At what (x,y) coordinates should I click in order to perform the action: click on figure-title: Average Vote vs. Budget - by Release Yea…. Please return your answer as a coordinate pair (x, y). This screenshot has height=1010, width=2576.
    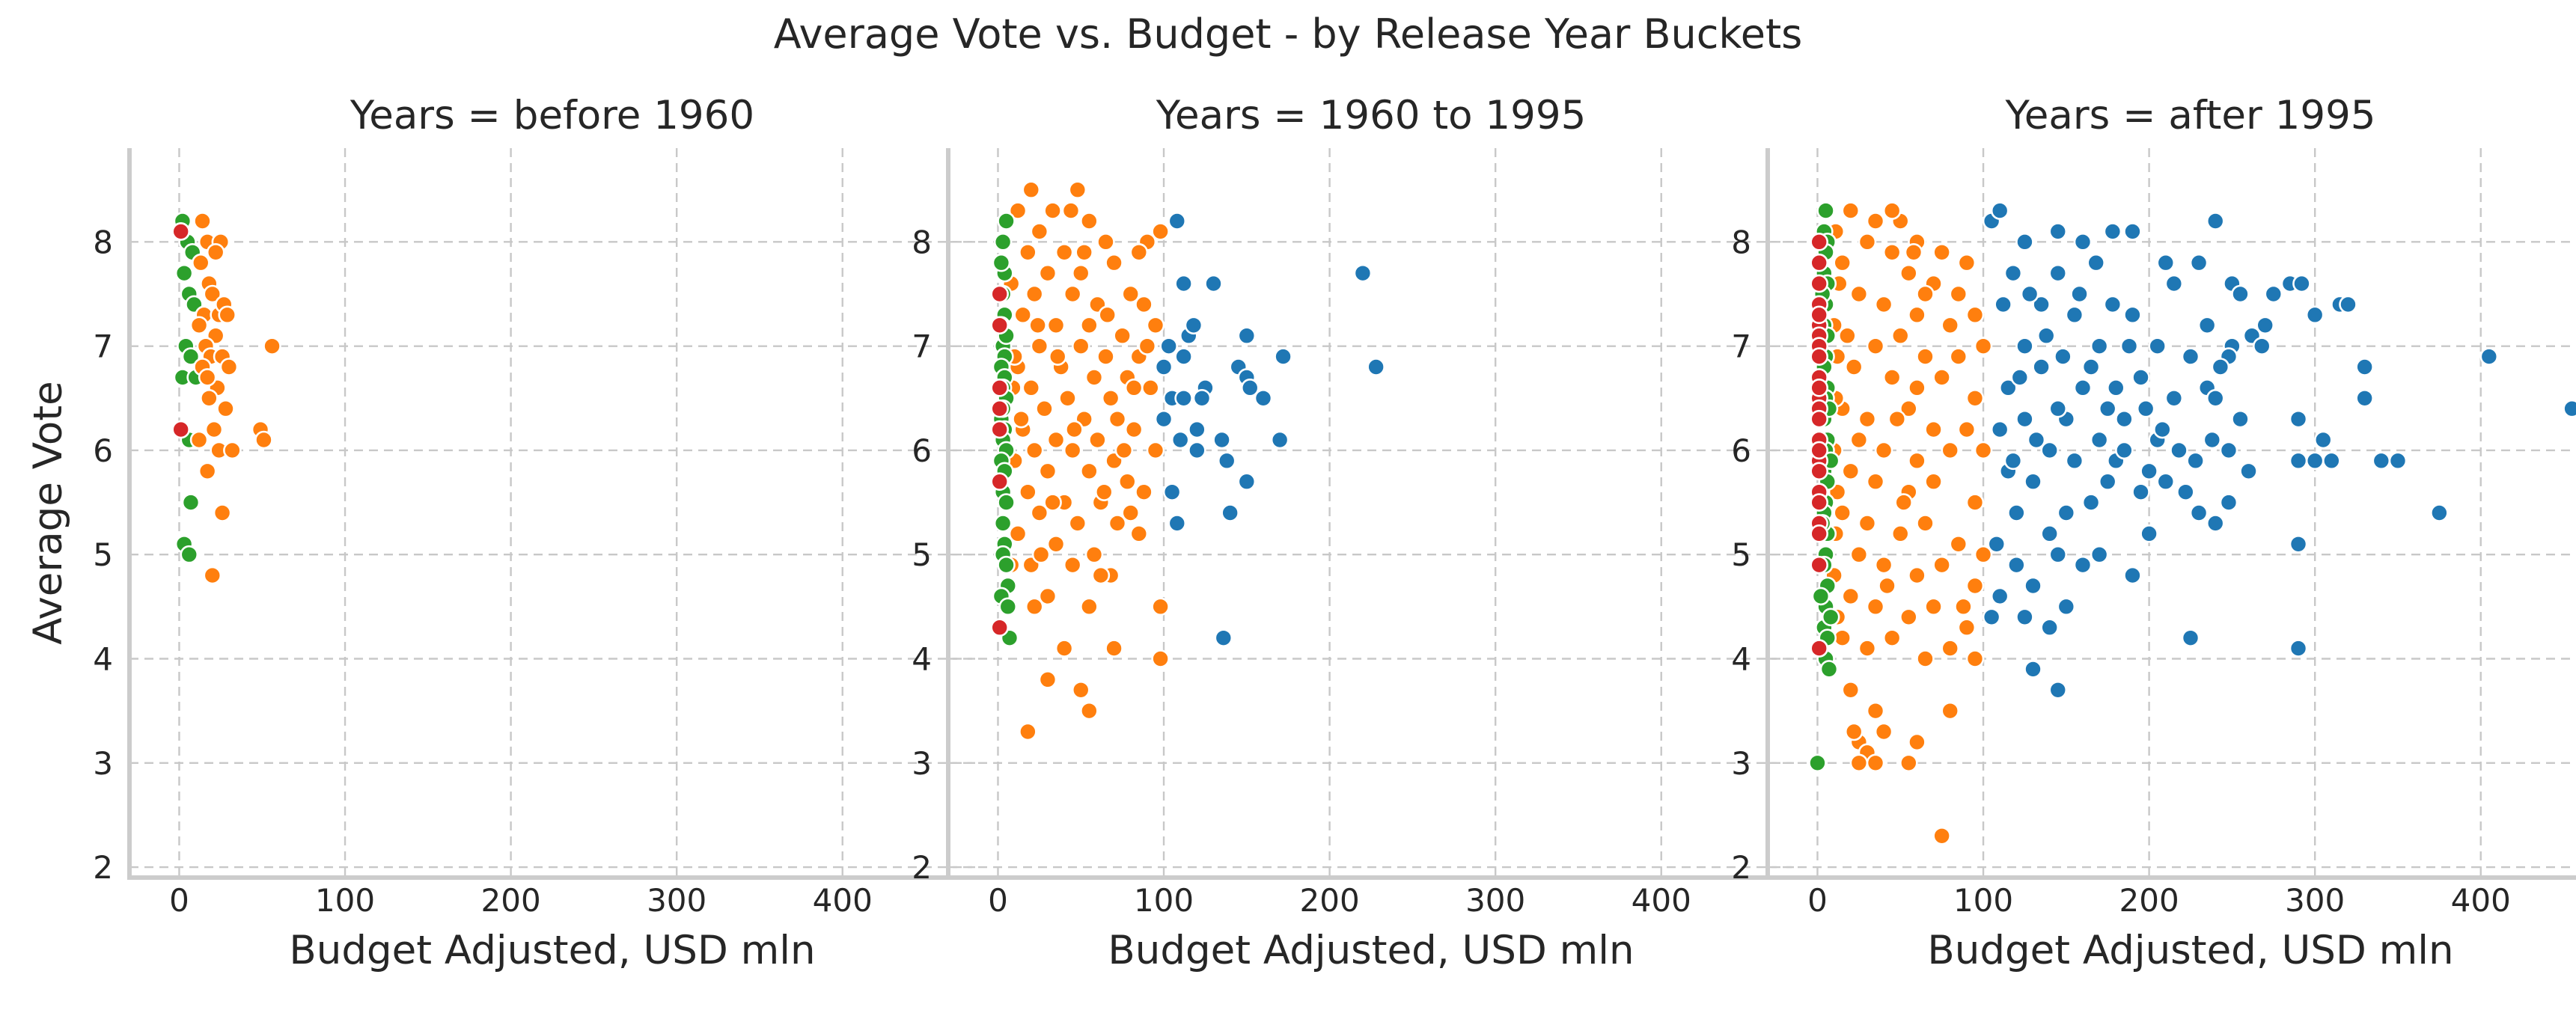
    Looking at the image, I should click on (1288, 34).